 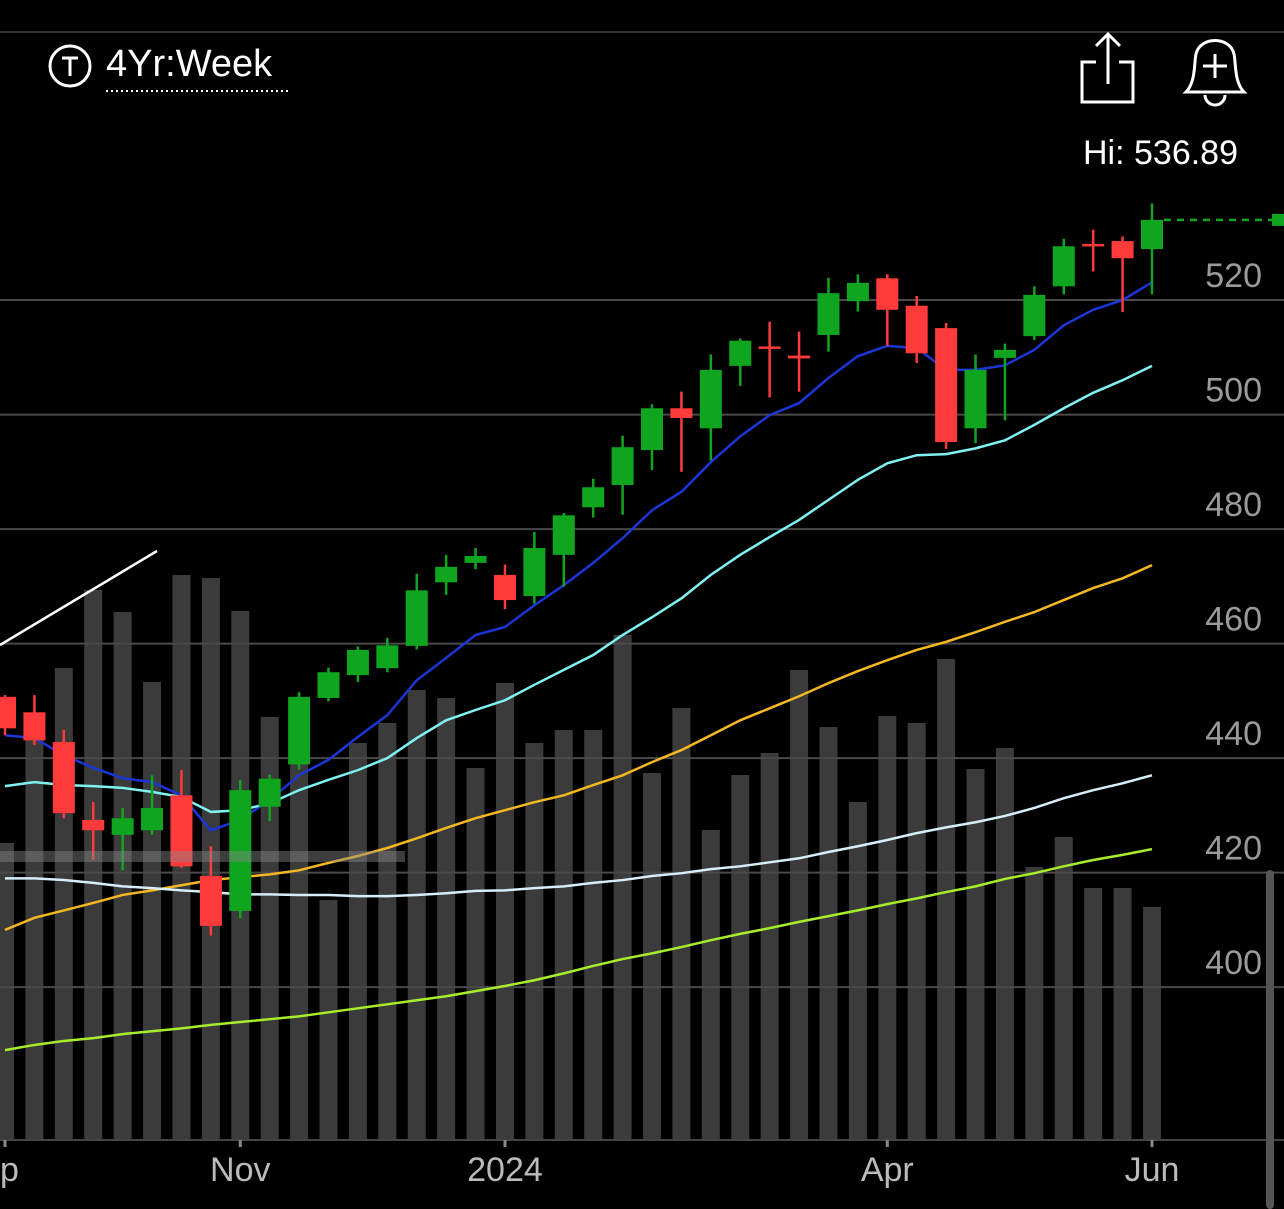 I want to click on share-icon, so click(x=1107, y=82).